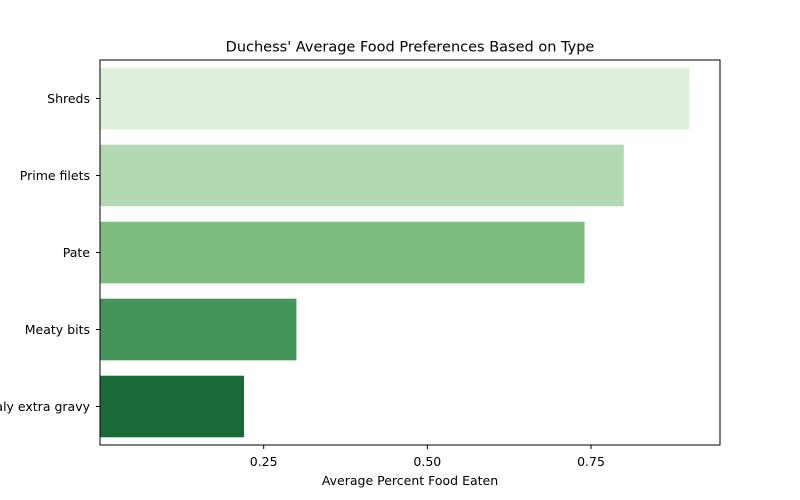 This screenshot has height=500, width=800. What do you see at coordinates (172, 406) in the screenshot?
I see `bar-mealy-extra-gravy` at bounding box center [172, 406].